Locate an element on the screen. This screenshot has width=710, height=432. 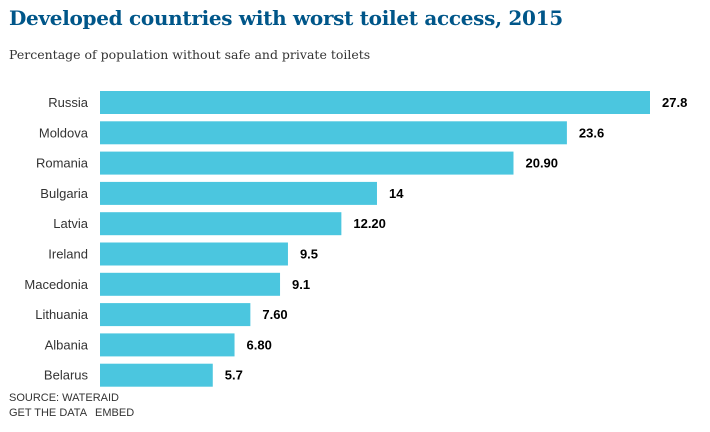
category-label-bulgaria: Bulgaria is located at coordinates (64, 193).